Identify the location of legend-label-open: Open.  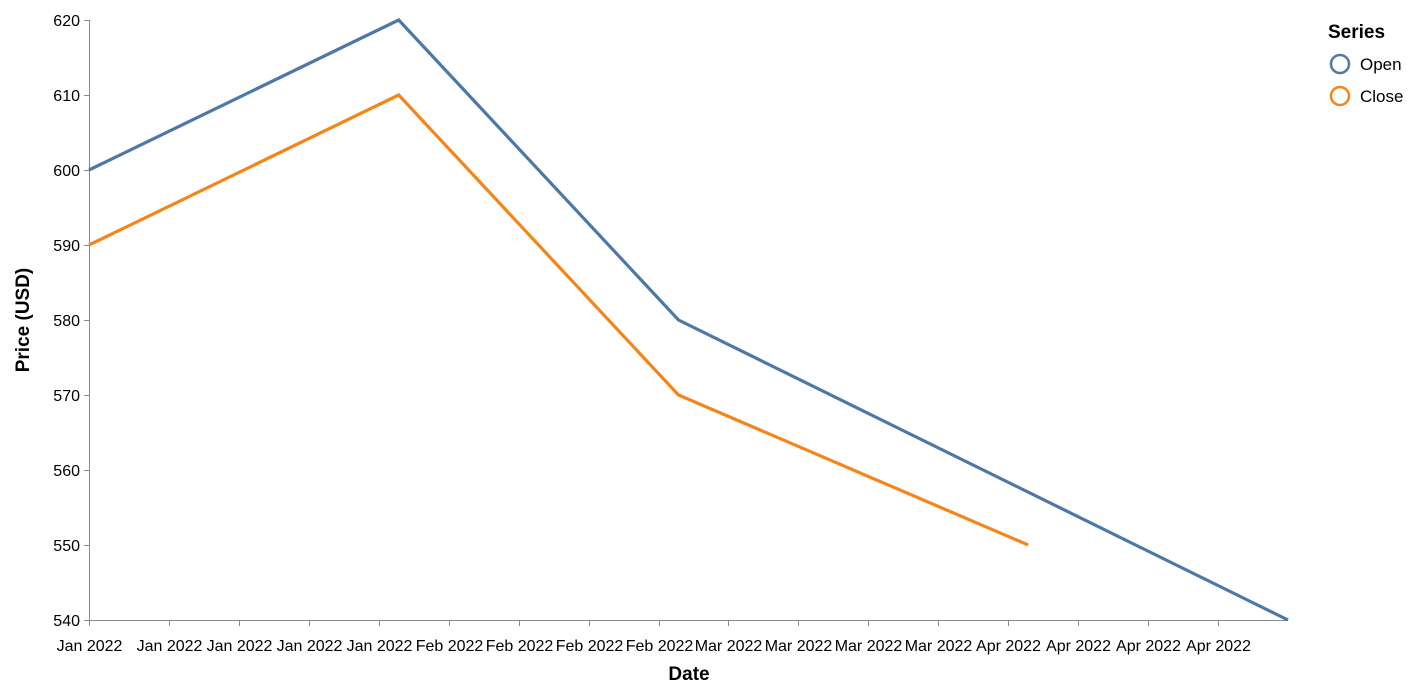
(1381, 64).